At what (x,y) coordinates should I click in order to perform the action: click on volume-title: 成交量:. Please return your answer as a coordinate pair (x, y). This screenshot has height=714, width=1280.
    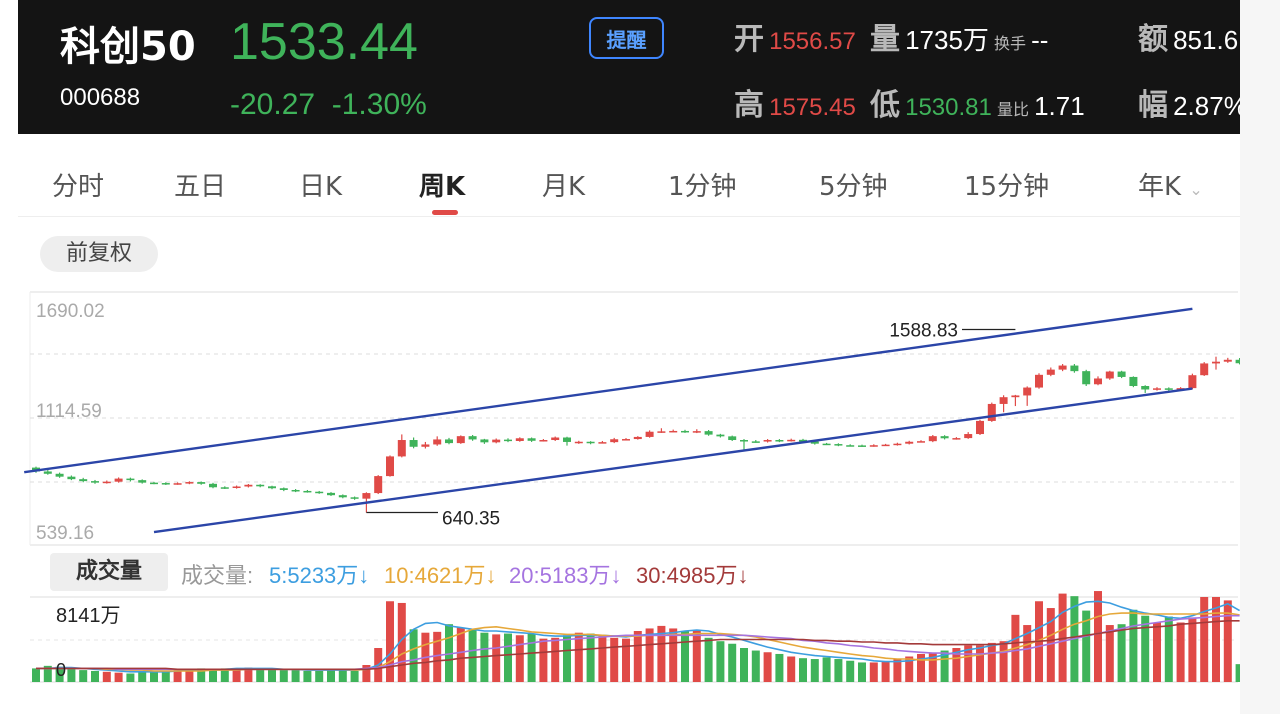
    Looking at the image, I should click on (217, 575).